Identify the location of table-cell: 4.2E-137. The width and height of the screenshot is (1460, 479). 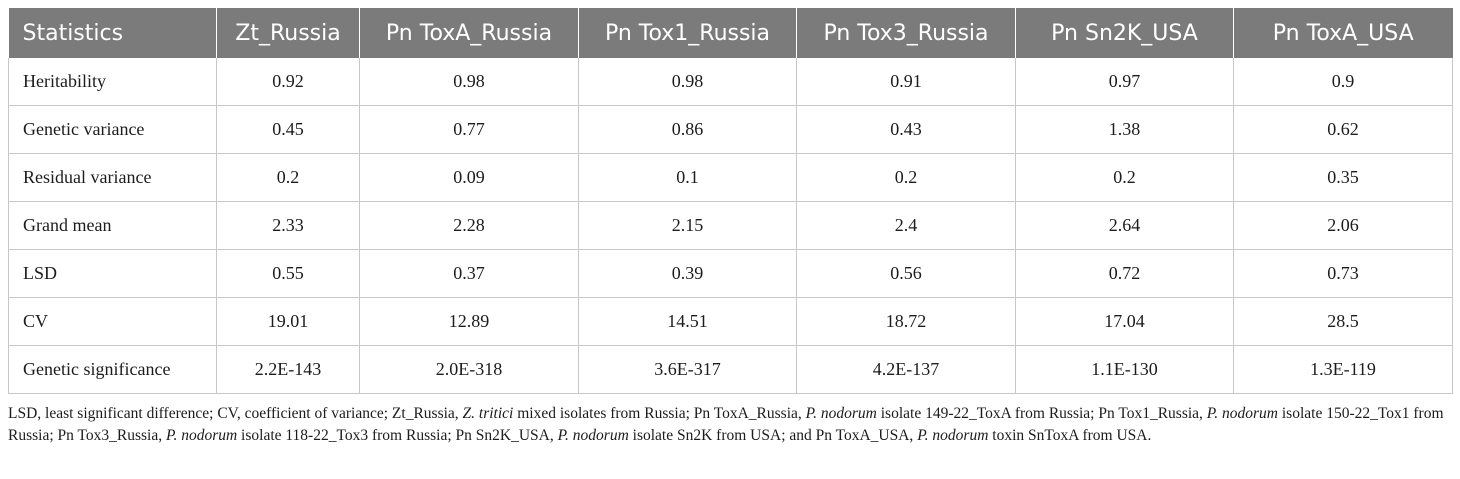
(906, 369).